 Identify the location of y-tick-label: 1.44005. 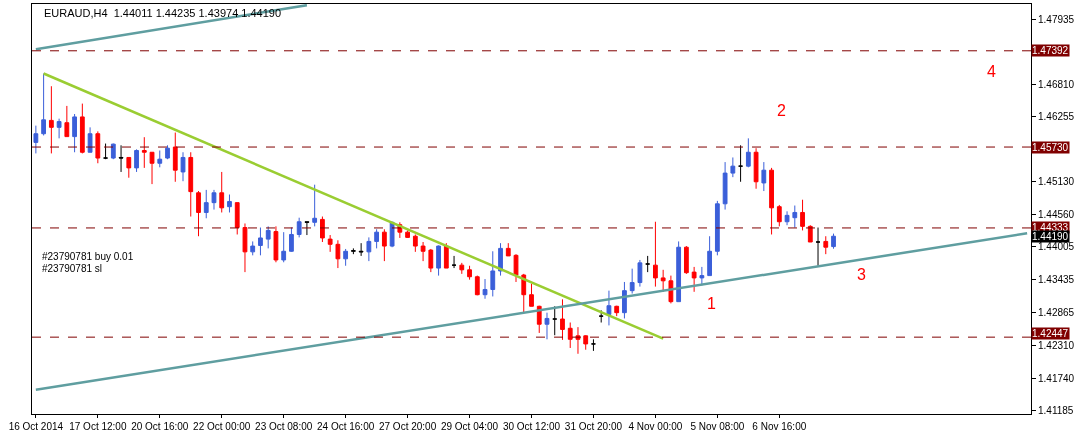
(1056, 247).